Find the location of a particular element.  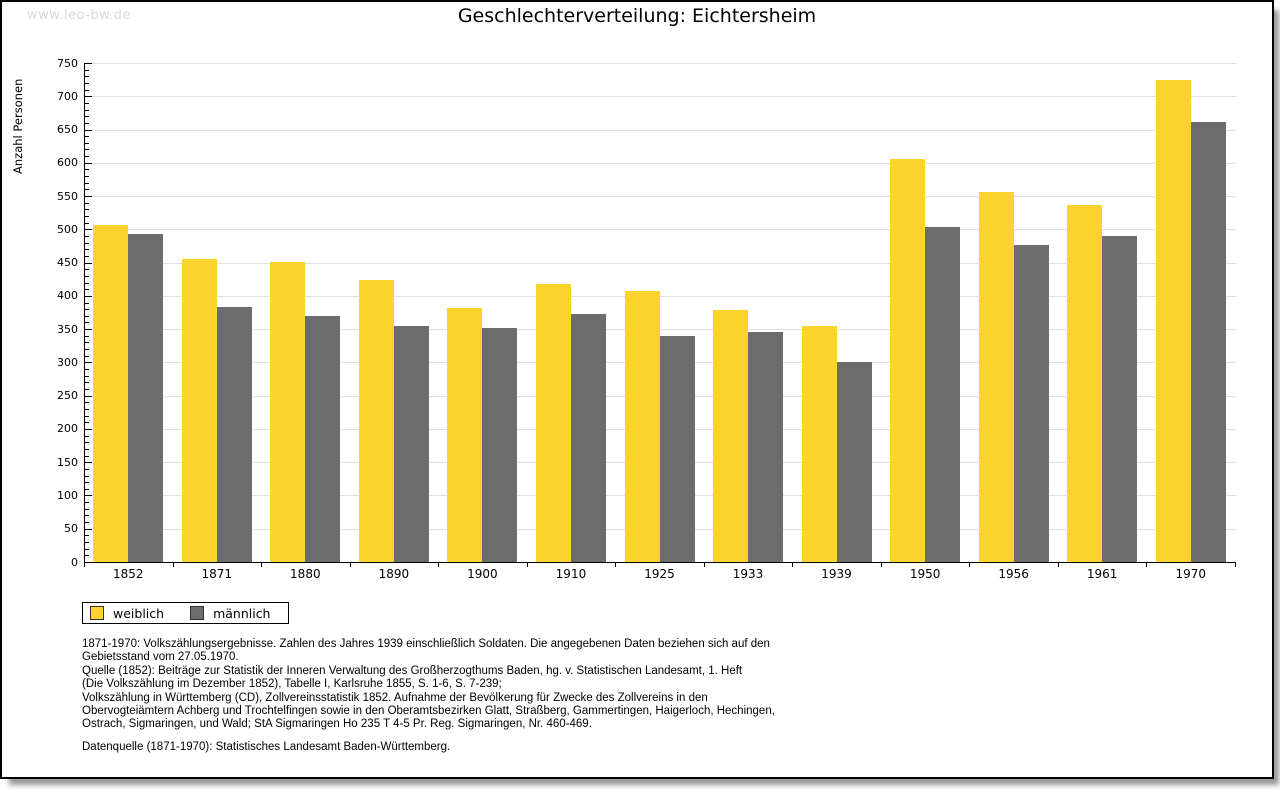

y-tick-label: 300 is located at coordinates (67, 362).